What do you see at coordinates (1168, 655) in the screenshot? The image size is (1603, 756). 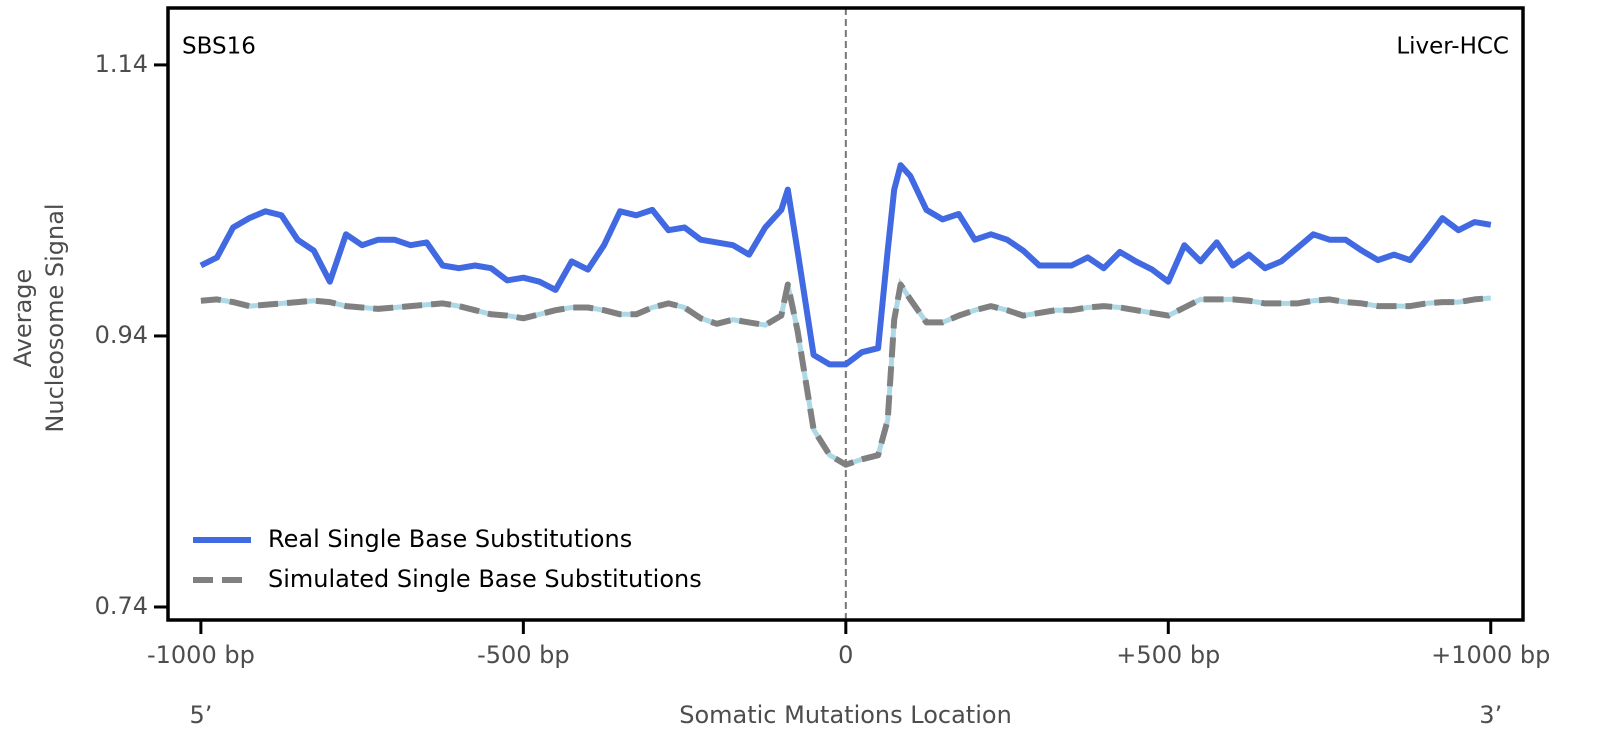 I see `x-tick-label: +500 bp` at bounding box center [1168, 655].